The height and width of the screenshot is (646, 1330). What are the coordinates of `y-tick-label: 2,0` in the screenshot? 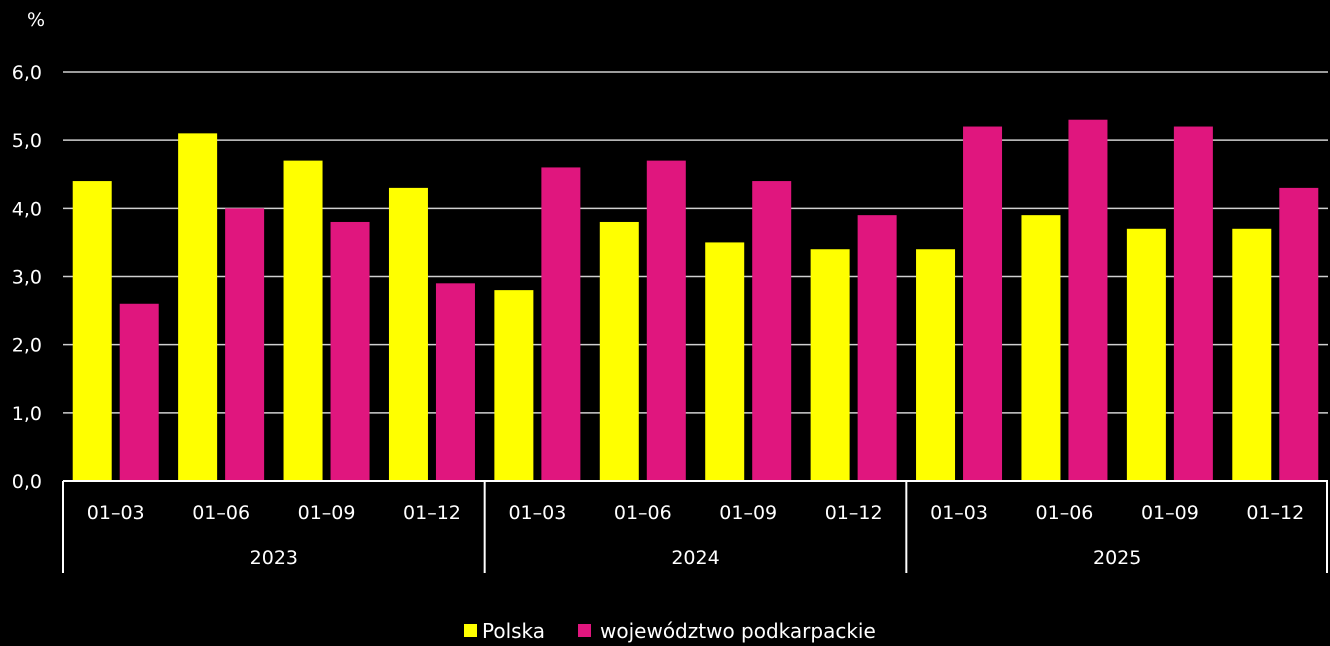 It's located at (27, 346).